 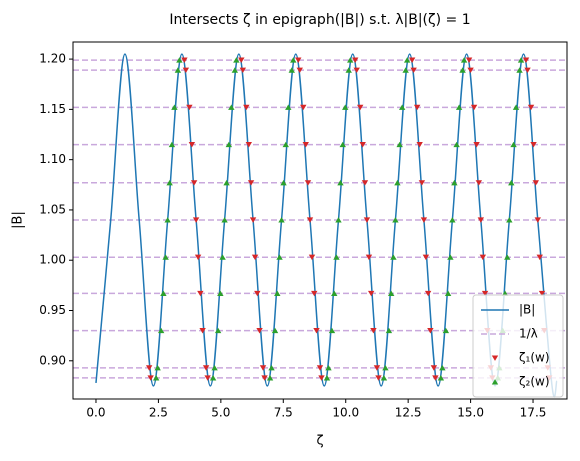 What do you see at coordinates (52, 209) in the screenshot?
I see `y-tick-label: 1.05` at bounding box center [52, 209].